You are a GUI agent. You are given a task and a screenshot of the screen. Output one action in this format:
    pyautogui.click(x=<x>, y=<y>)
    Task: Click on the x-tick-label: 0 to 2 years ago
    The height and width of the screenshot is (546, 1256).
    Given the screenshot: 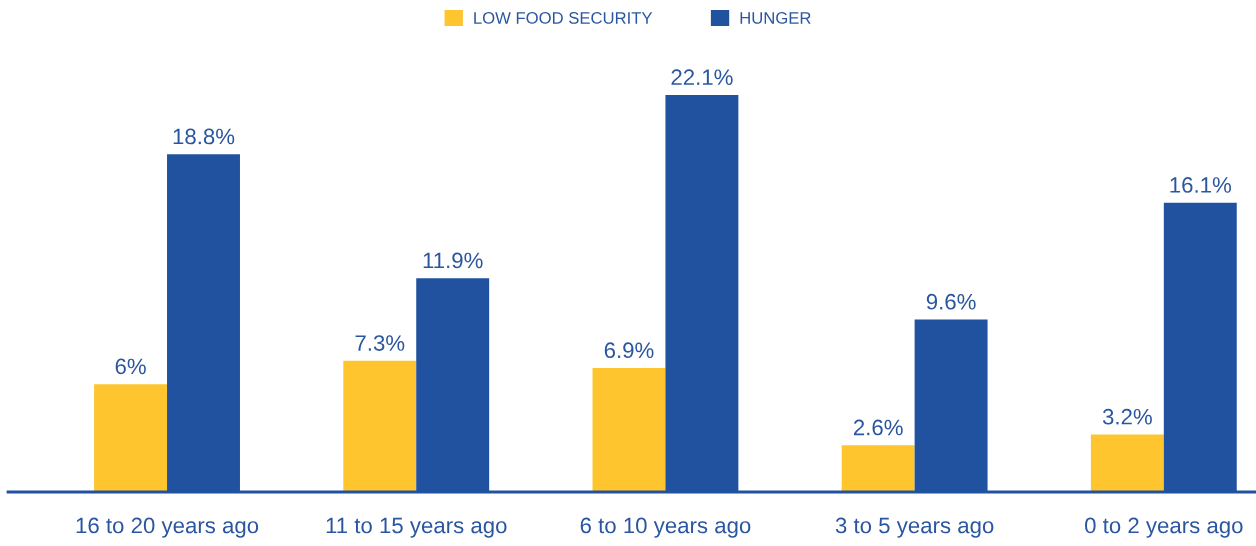 What is the action you would take?
    pyautogui.click(x=1164, y=527)
    